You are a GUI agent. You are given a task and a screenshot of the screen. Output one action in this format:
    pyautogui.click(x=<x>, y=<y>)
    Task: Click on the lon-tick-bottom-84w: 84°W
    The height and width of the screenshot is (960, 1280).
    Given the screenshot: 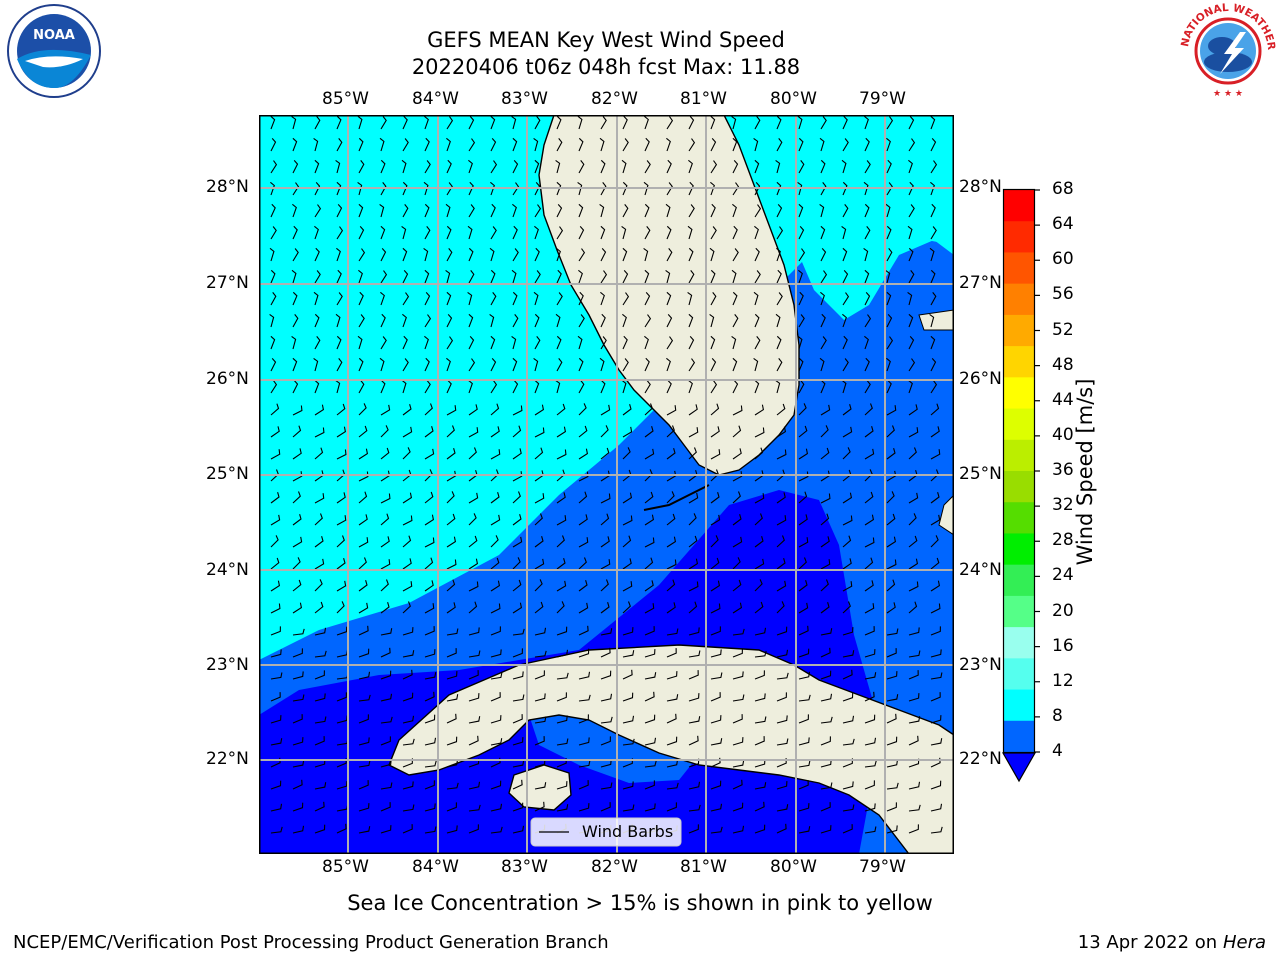 What is the action you would take?
    pyautogui.click(x=435, y=867)
    